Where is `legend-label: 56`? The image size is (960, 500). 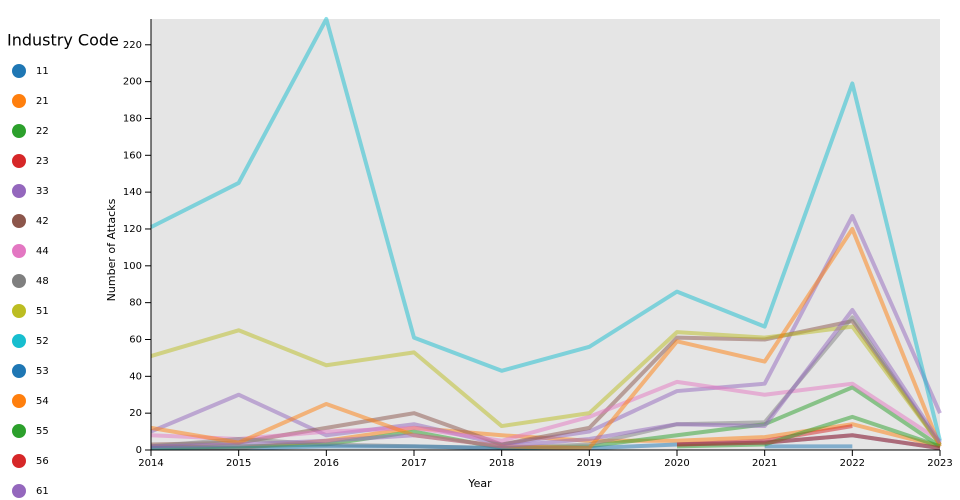
legend-label: 56 is located at coordinates (42, 461).